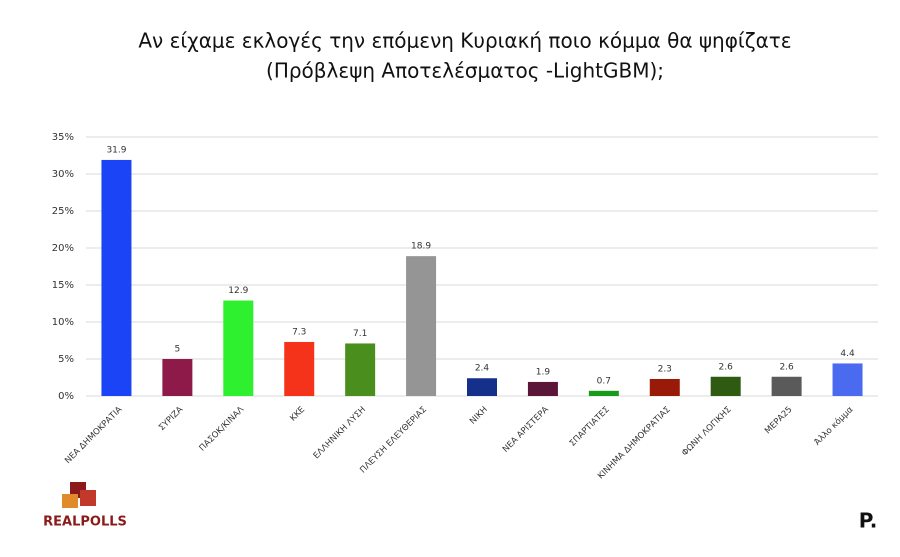 Image resolution: width=900 pixels, height=557 pixels. I want to click on logo-text: REALPOLLS, so click(85, 522).